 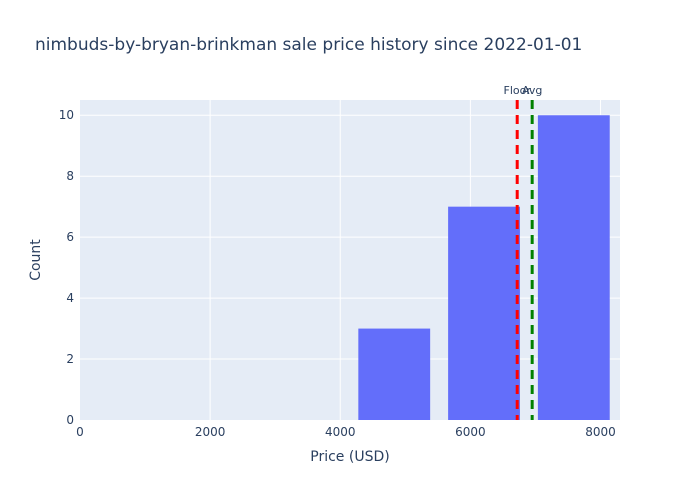 I want to click on y-axis-title: Count, so click(x=36, y=260).